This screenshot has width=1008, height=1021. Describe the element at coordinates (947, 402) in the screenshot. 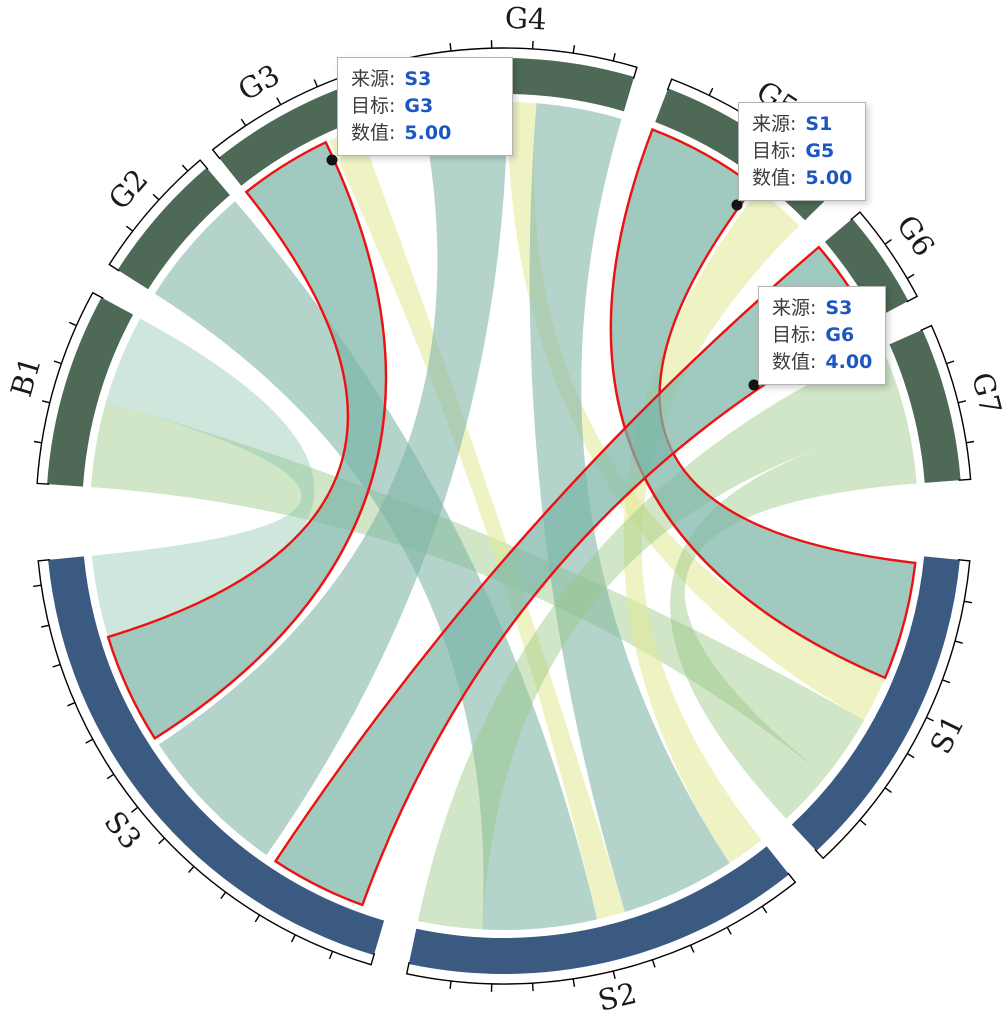

I see `segment-axis-G7` at that location.